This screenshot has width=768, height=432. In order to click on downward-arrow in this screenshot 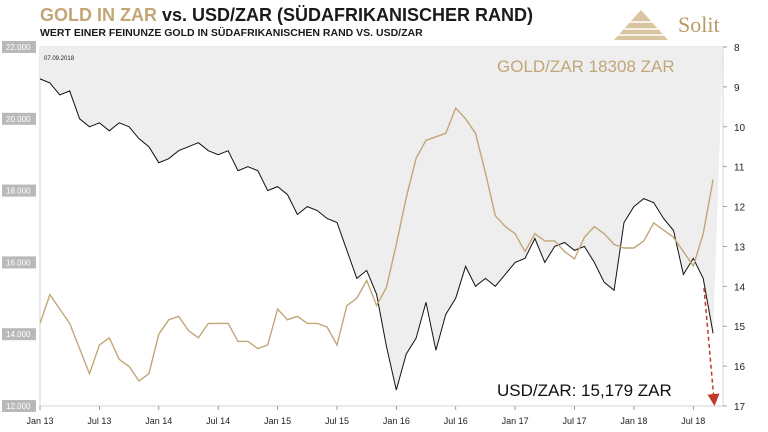, I will do `click(711, 346)`.